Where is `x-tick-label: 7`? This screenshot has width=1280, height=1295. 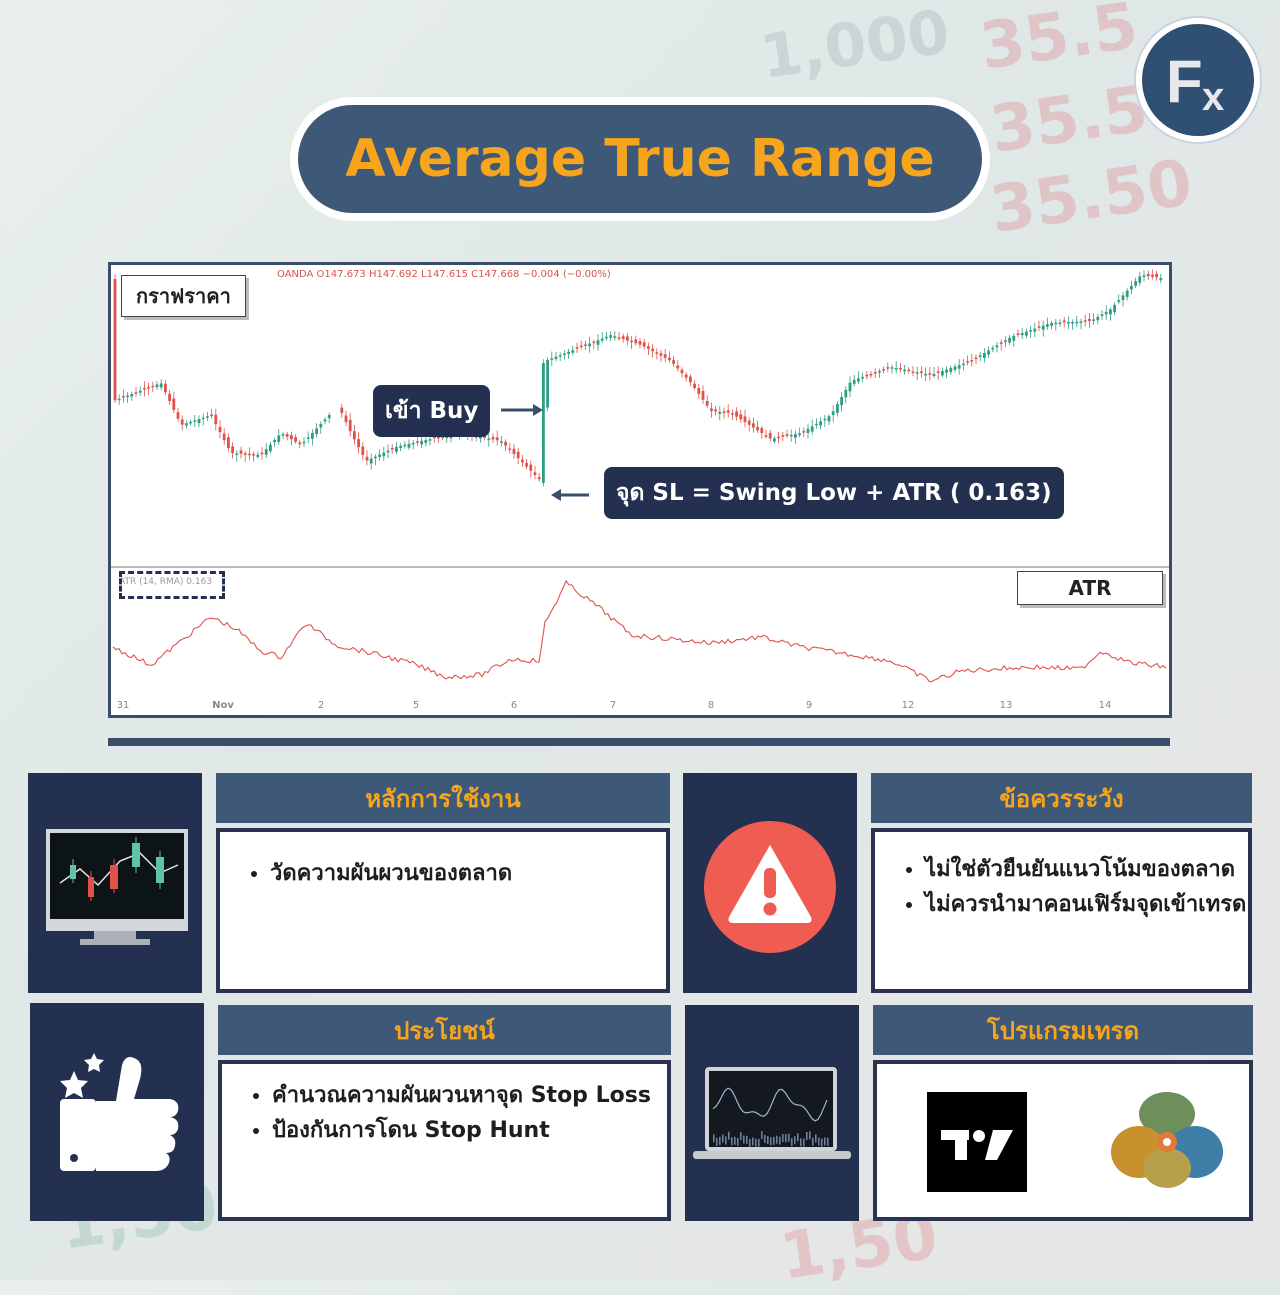 x-tick-label: 7 is located at coordinates (613, 705).